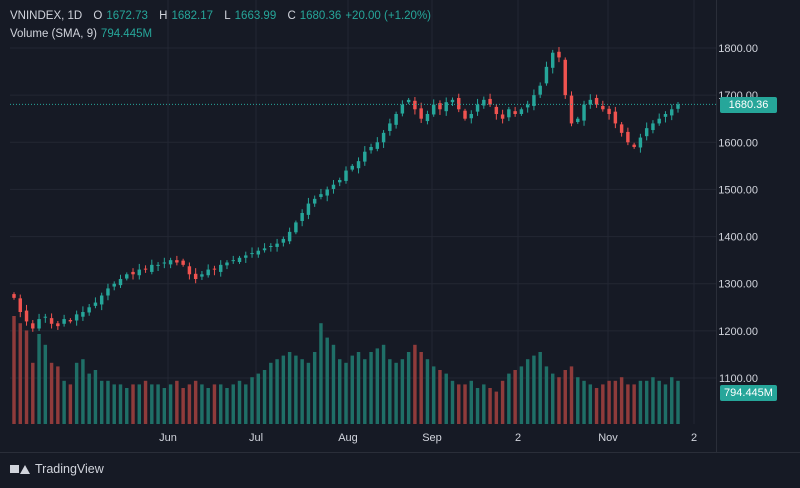 Image resolution: width=800 pixels, height=488 pixels. I want to click on open-value: 1672.73, so click(127, 16).